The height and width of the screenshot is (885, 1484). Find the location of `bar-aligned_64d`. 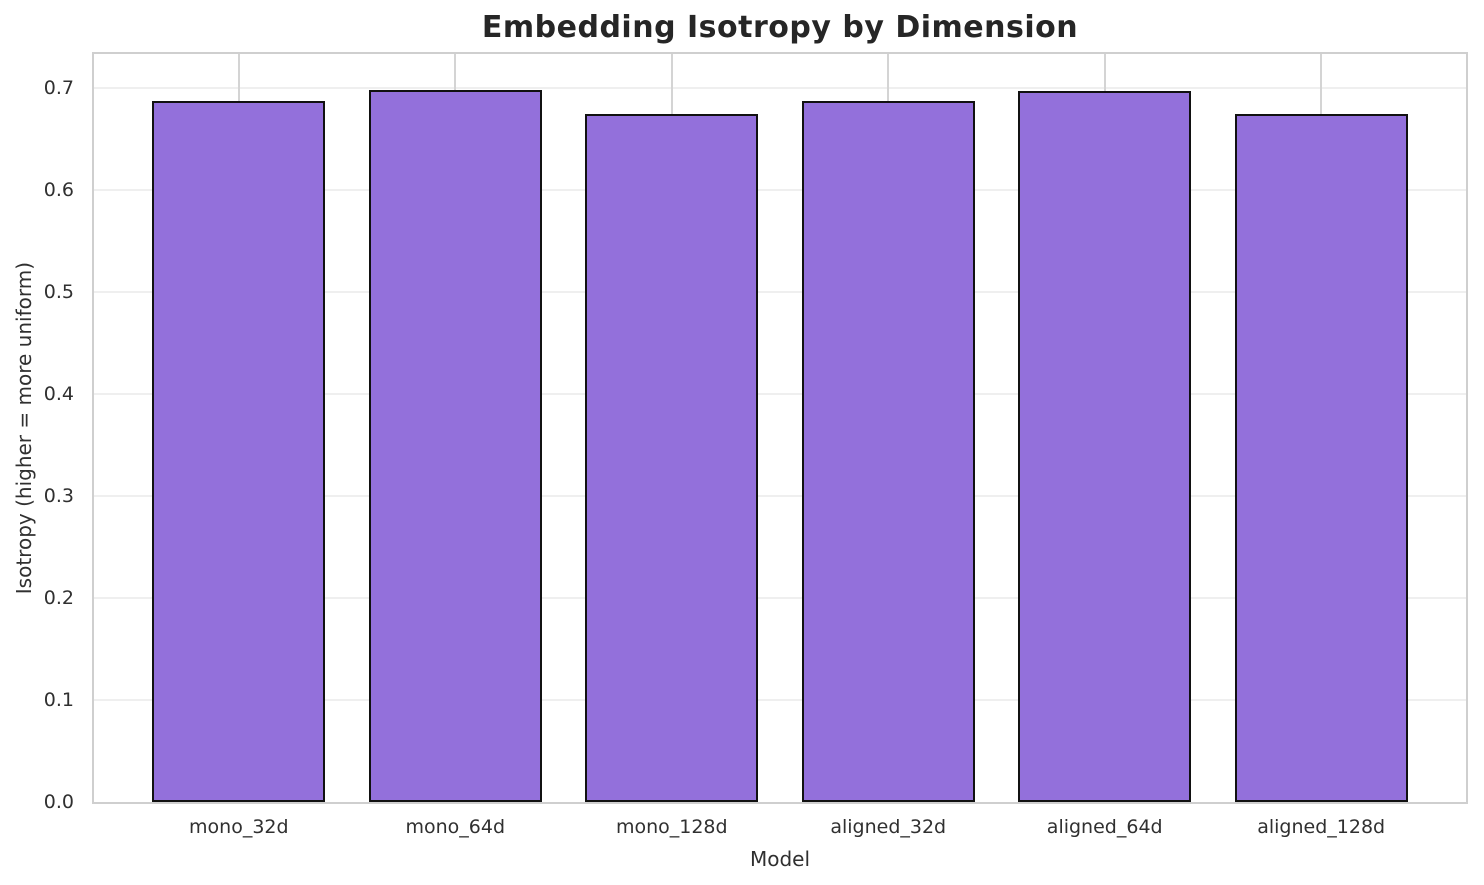

bar-aligned_64d is located at coordinates (1105, 446).